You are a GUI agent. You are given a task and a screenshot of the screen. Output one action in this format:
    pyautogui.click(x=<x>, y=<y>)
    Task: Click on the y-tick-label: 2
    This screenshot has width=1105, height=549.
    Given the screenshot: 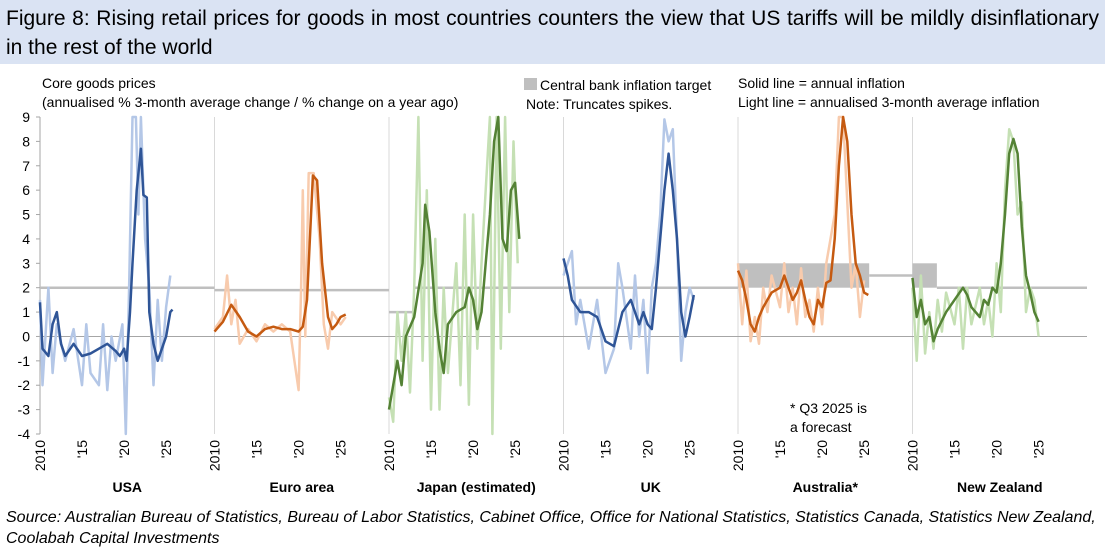 What is the action you would take?
    pyautogui.click(x=26, y=288)
    